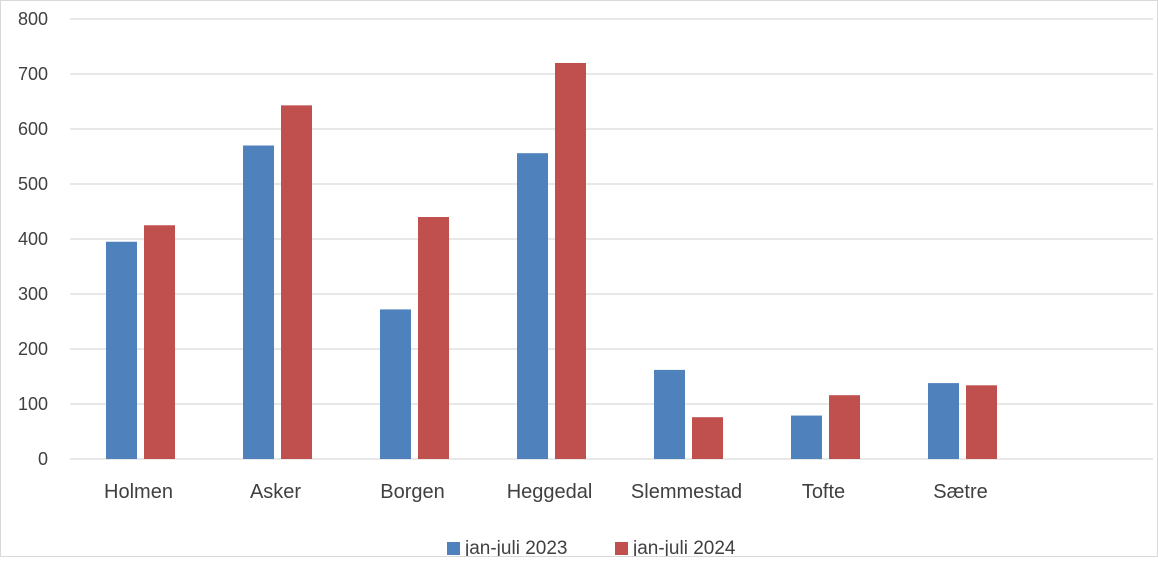  Describe the element at coordinates (275, 492) in the screenshot. I see `x-category-label: Asker` at that location.